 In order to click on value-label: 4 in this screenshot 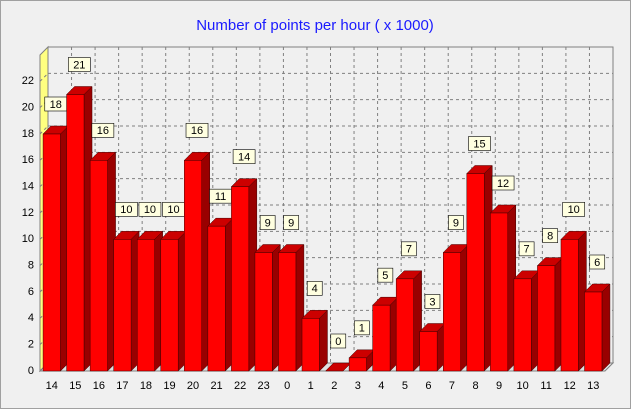, I will do `click(315, 289)`.